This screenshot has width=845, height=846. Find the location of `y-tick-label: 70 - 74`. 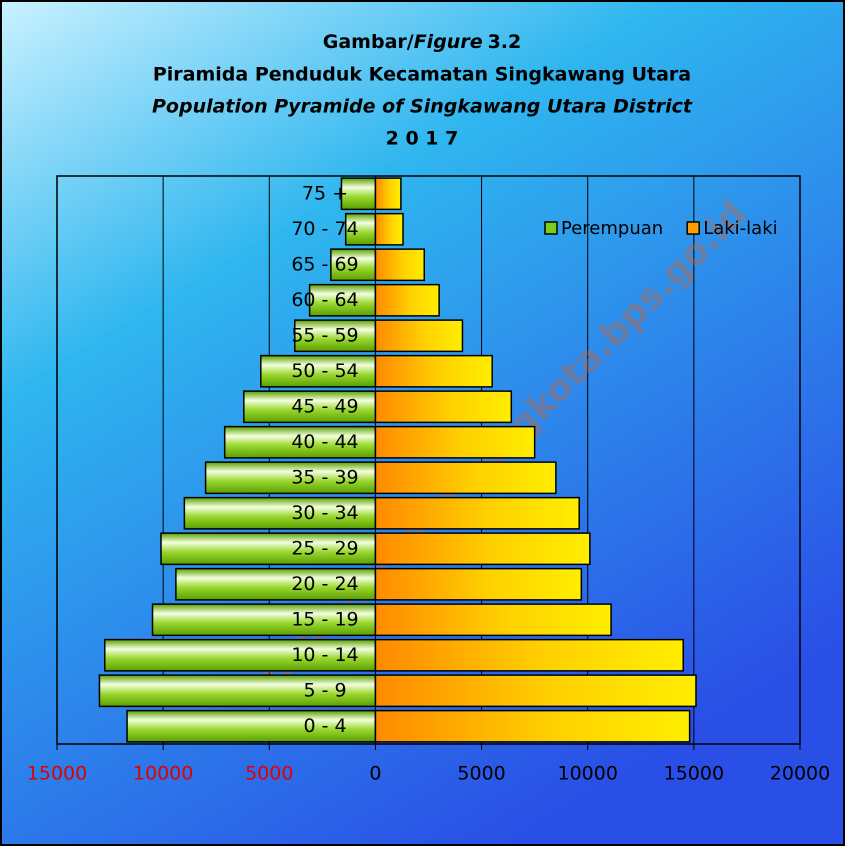

y-tick-label: 70 - 74 is located at coordinates (324, 229).